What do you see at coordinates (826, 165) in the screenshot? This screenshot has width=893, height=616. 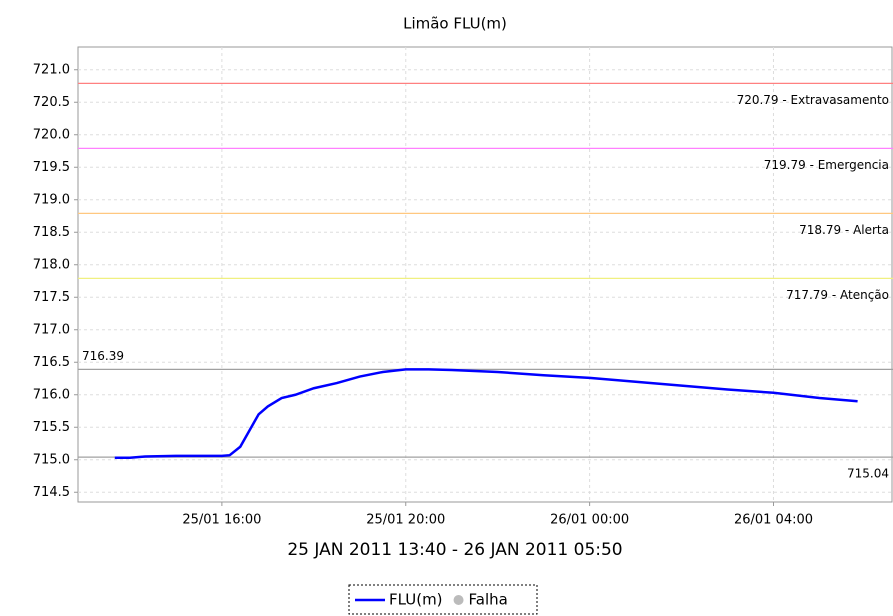 I see `reference-label: 719.79 - Emergencia` at bounding box center [826, 165].